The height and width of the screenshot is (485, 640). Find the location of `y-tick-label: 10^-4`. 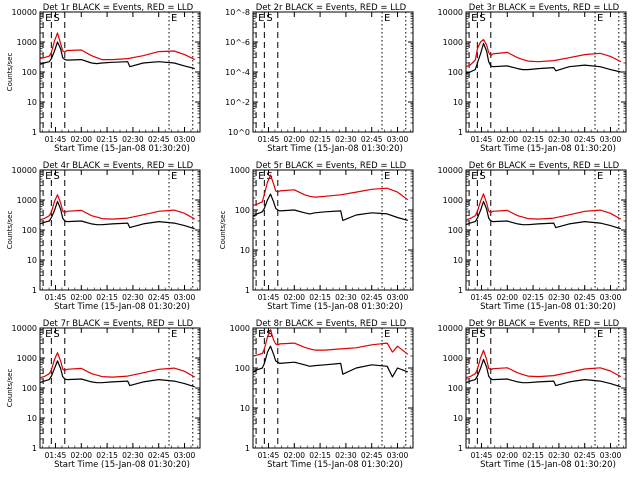

y-tick-label: 10^-4 is located at coordinates (237, 72).